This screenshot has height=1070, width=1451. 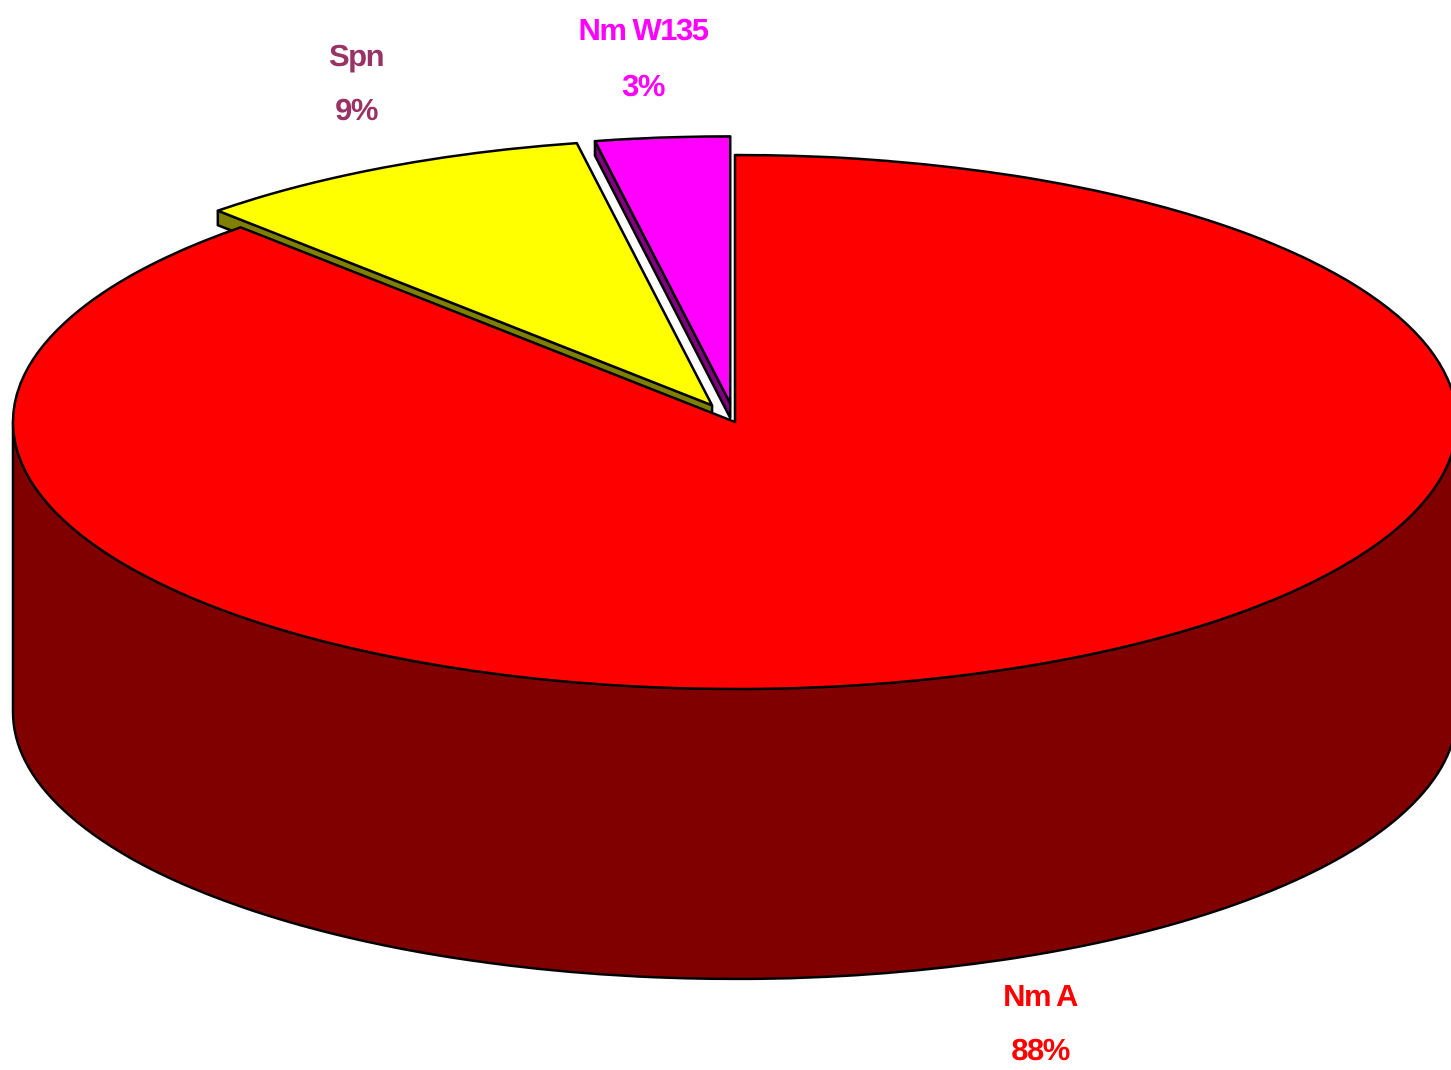 I want to click on value-label: 88%, so click(x=1040, y=1049).